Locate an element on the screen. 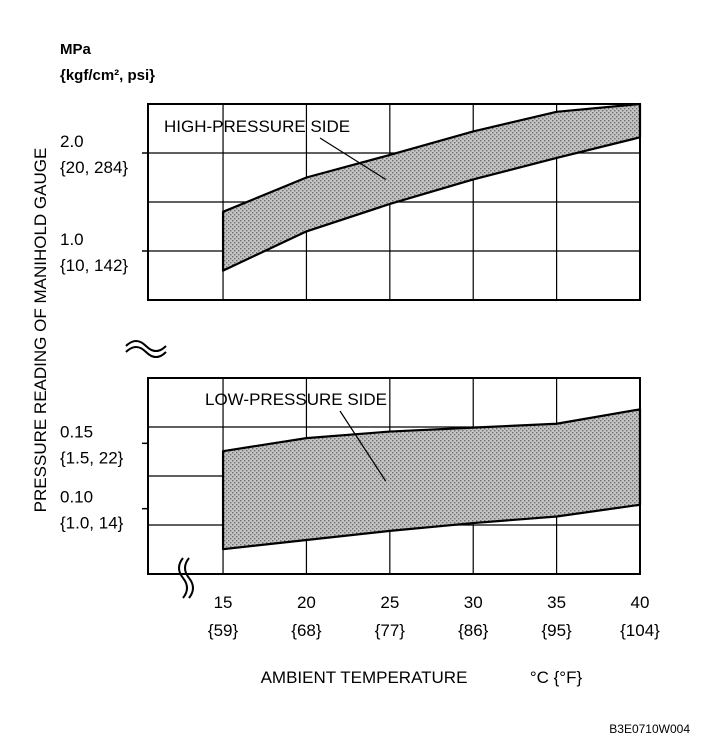  x-tick-label-c: 20 is located at coordinates (306, 602).